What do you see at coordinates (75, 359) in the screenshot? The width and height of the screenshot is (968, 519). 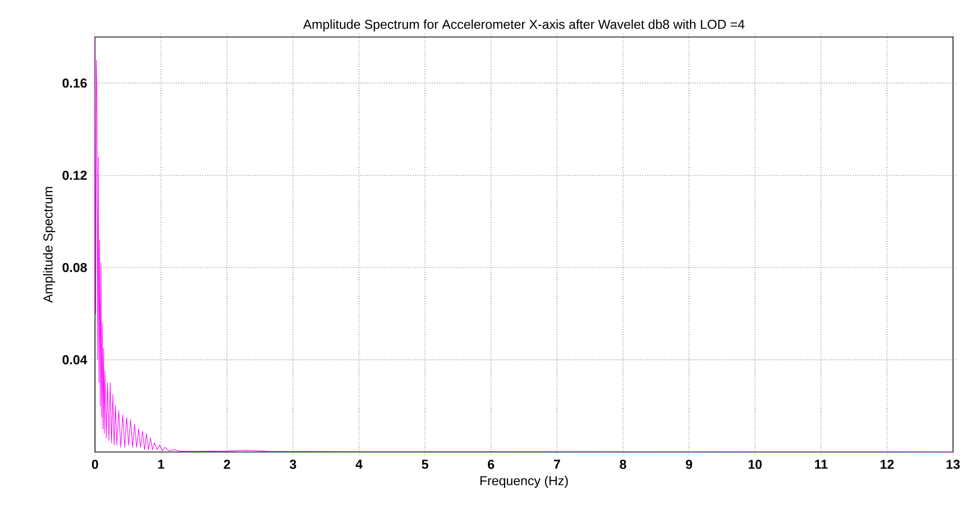 I see `y-tick-label: 0.04` at bounding box center [75, 359].